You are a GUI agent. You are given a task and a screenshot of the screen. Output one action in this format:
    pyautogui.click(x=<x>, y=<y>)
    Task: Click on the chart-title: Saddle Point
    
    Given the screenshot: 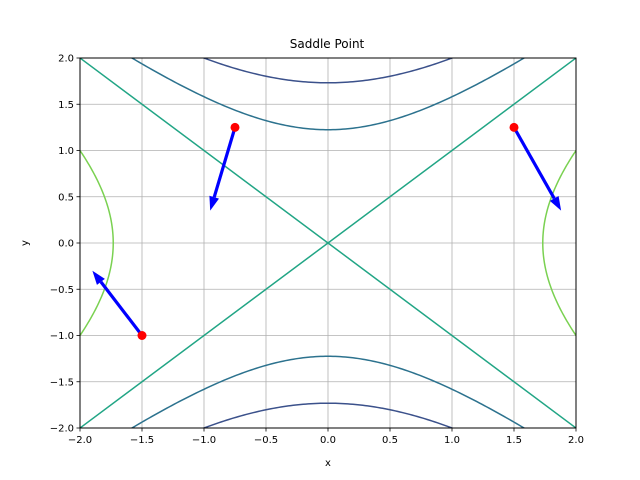 What is the action you would take?
    pyautogui.click(x=327, y=44)
    